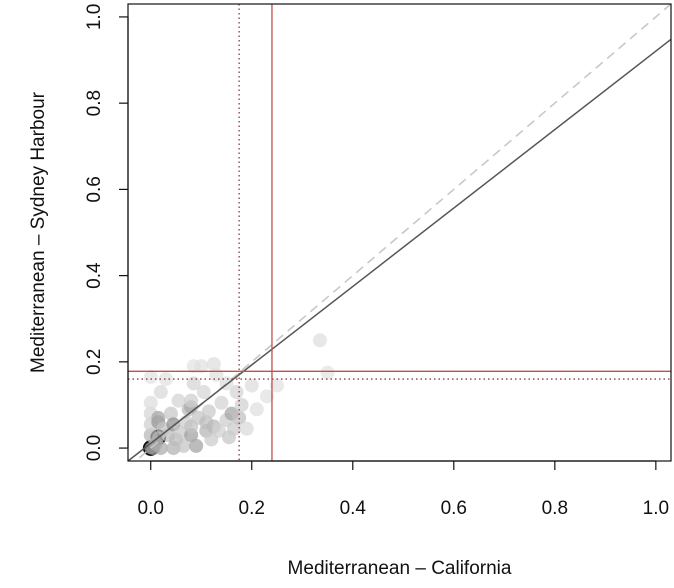  What do you see at coordinates (94, 103) in the screenshot?
I see `y-tick-label-4: 0.8` at bounding box center [94, 103].